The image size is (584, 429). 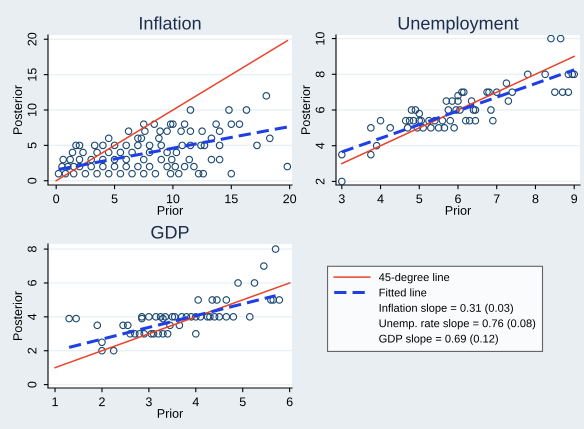 What do you see at coordinates (535, 199) in the screenshot?
I see `x-tick-label: 8` at bounding box center [535, 199].